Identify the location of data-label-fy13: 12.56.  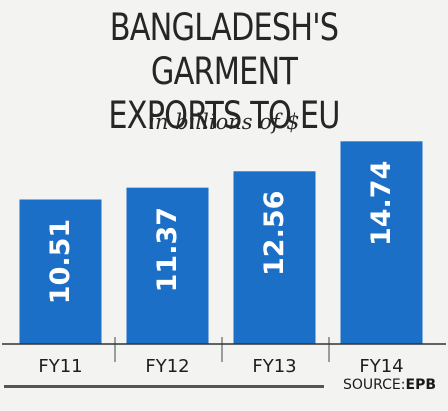
(274, 233).